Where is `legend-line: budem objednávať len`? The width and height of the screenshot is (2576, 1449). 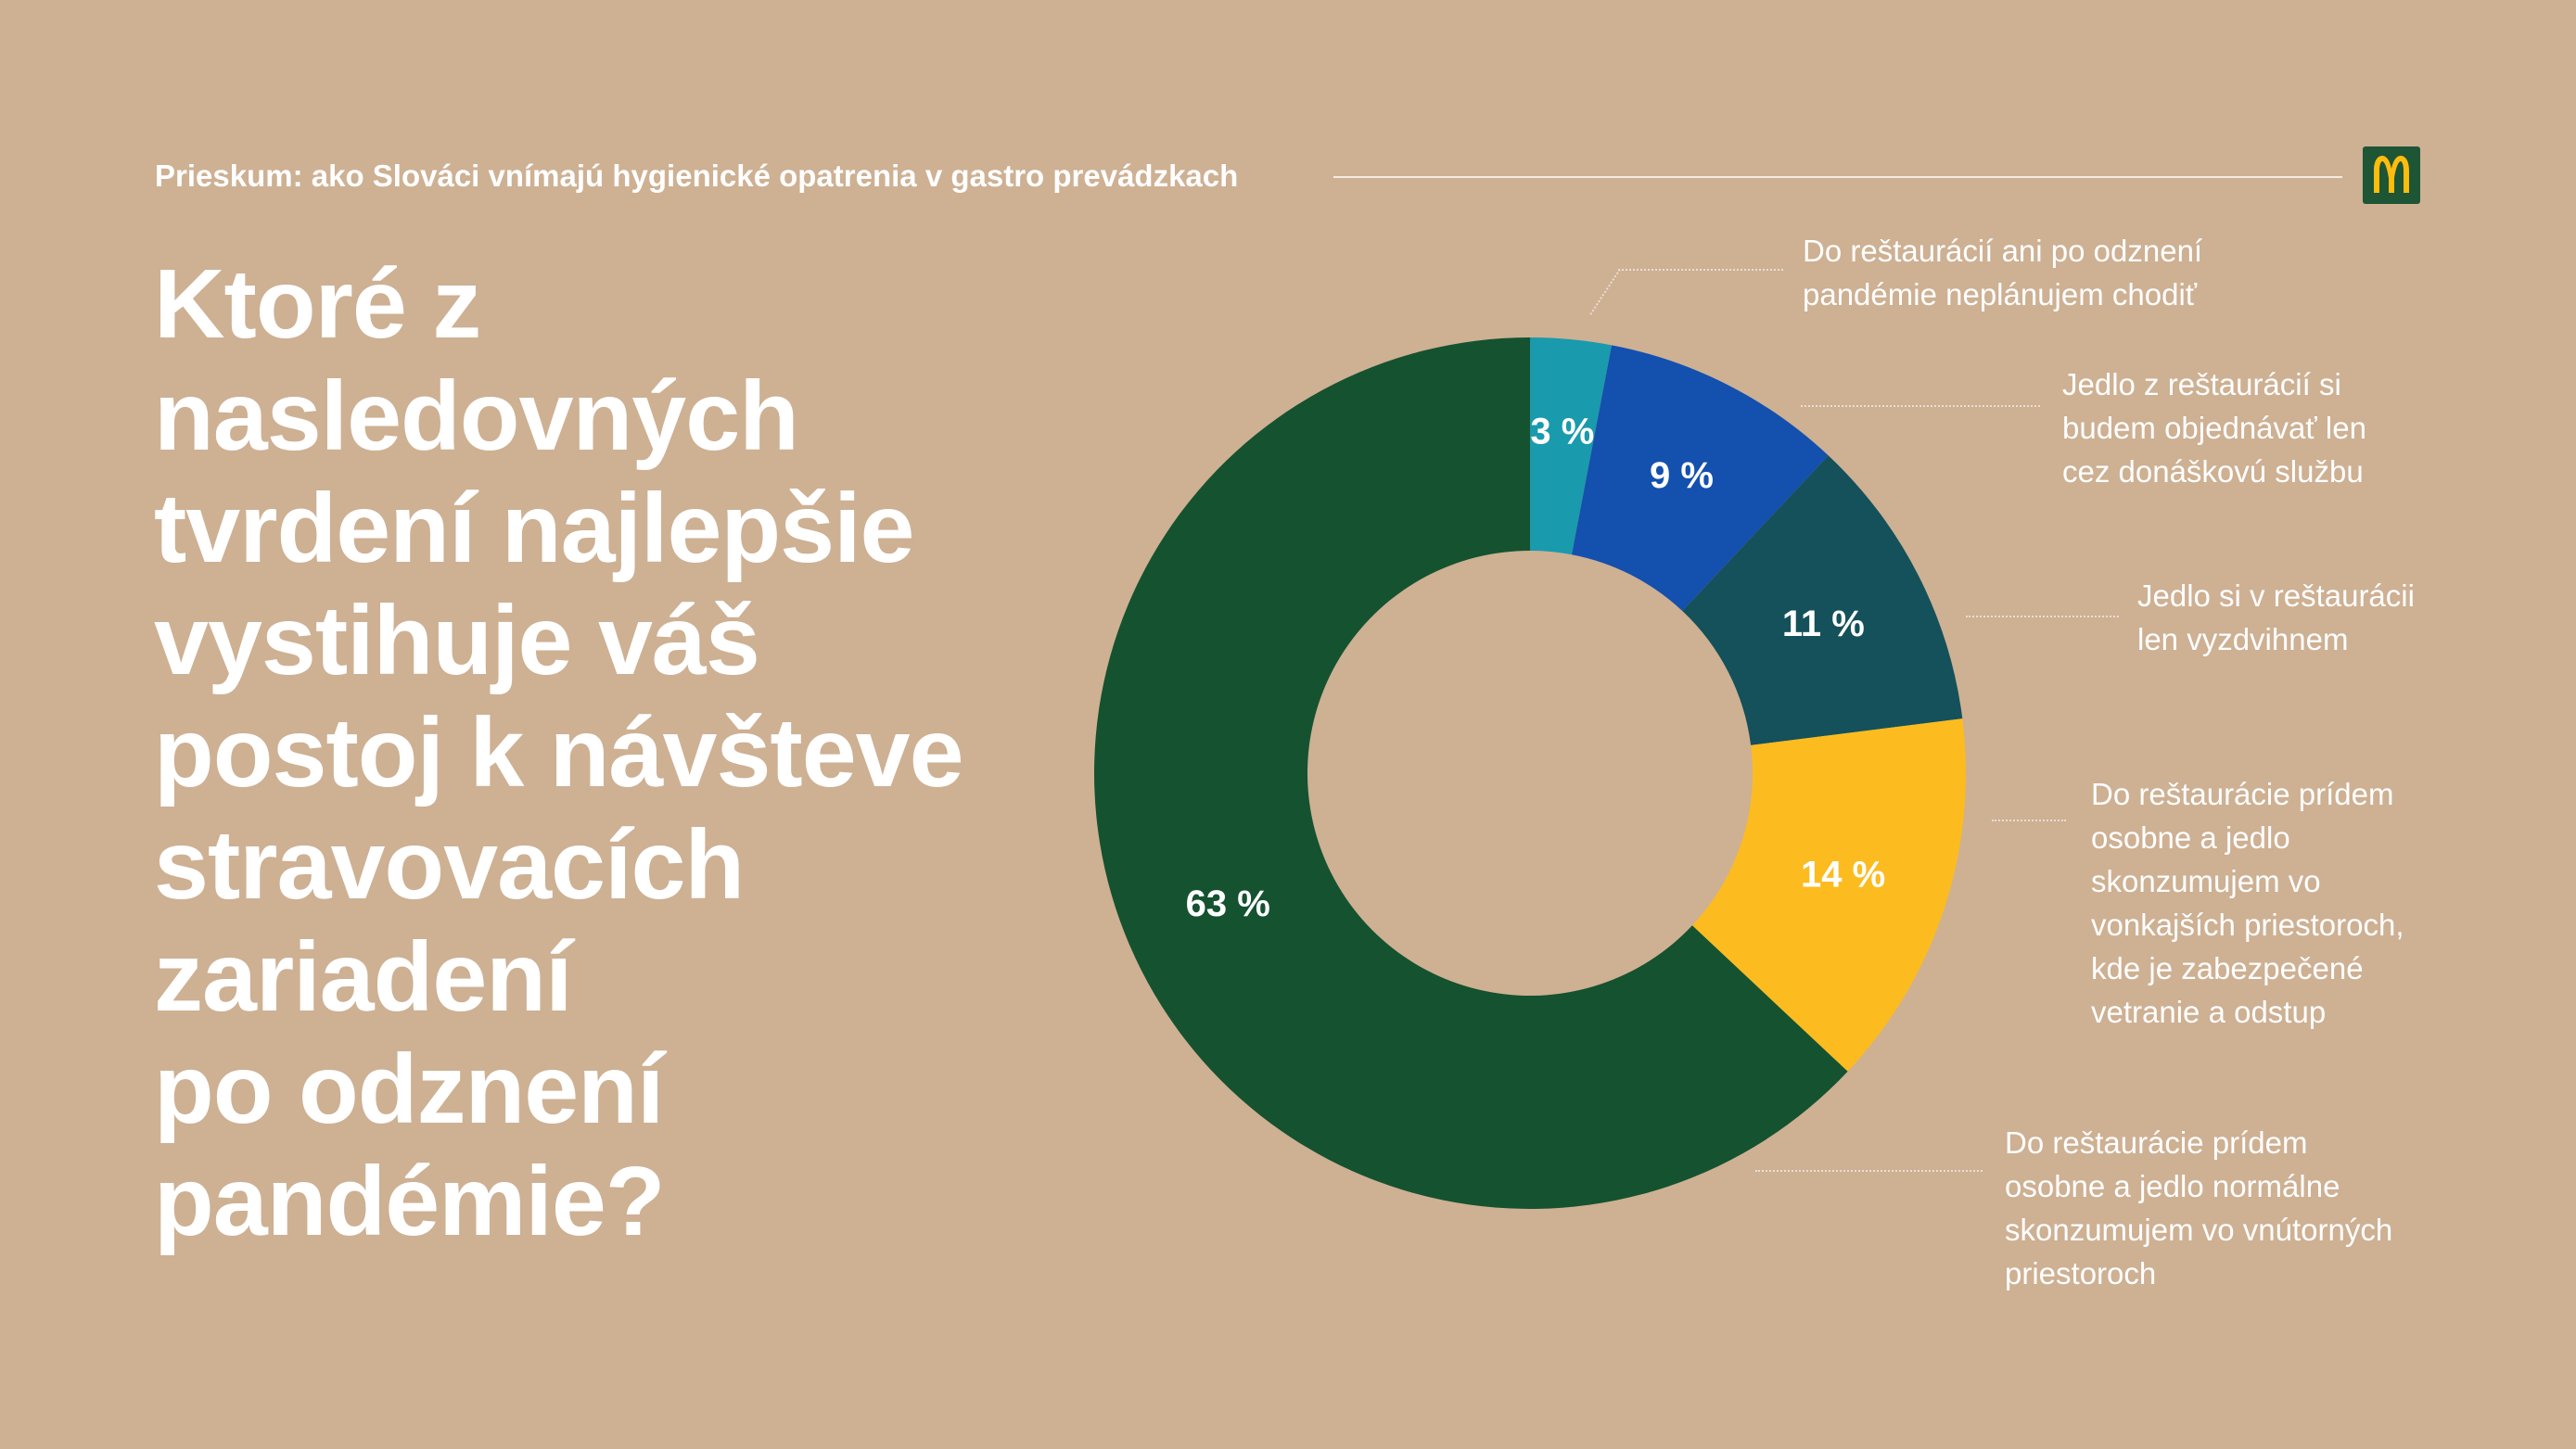
legend-line: budem objednávať len is located at coordinates (2214, 428).